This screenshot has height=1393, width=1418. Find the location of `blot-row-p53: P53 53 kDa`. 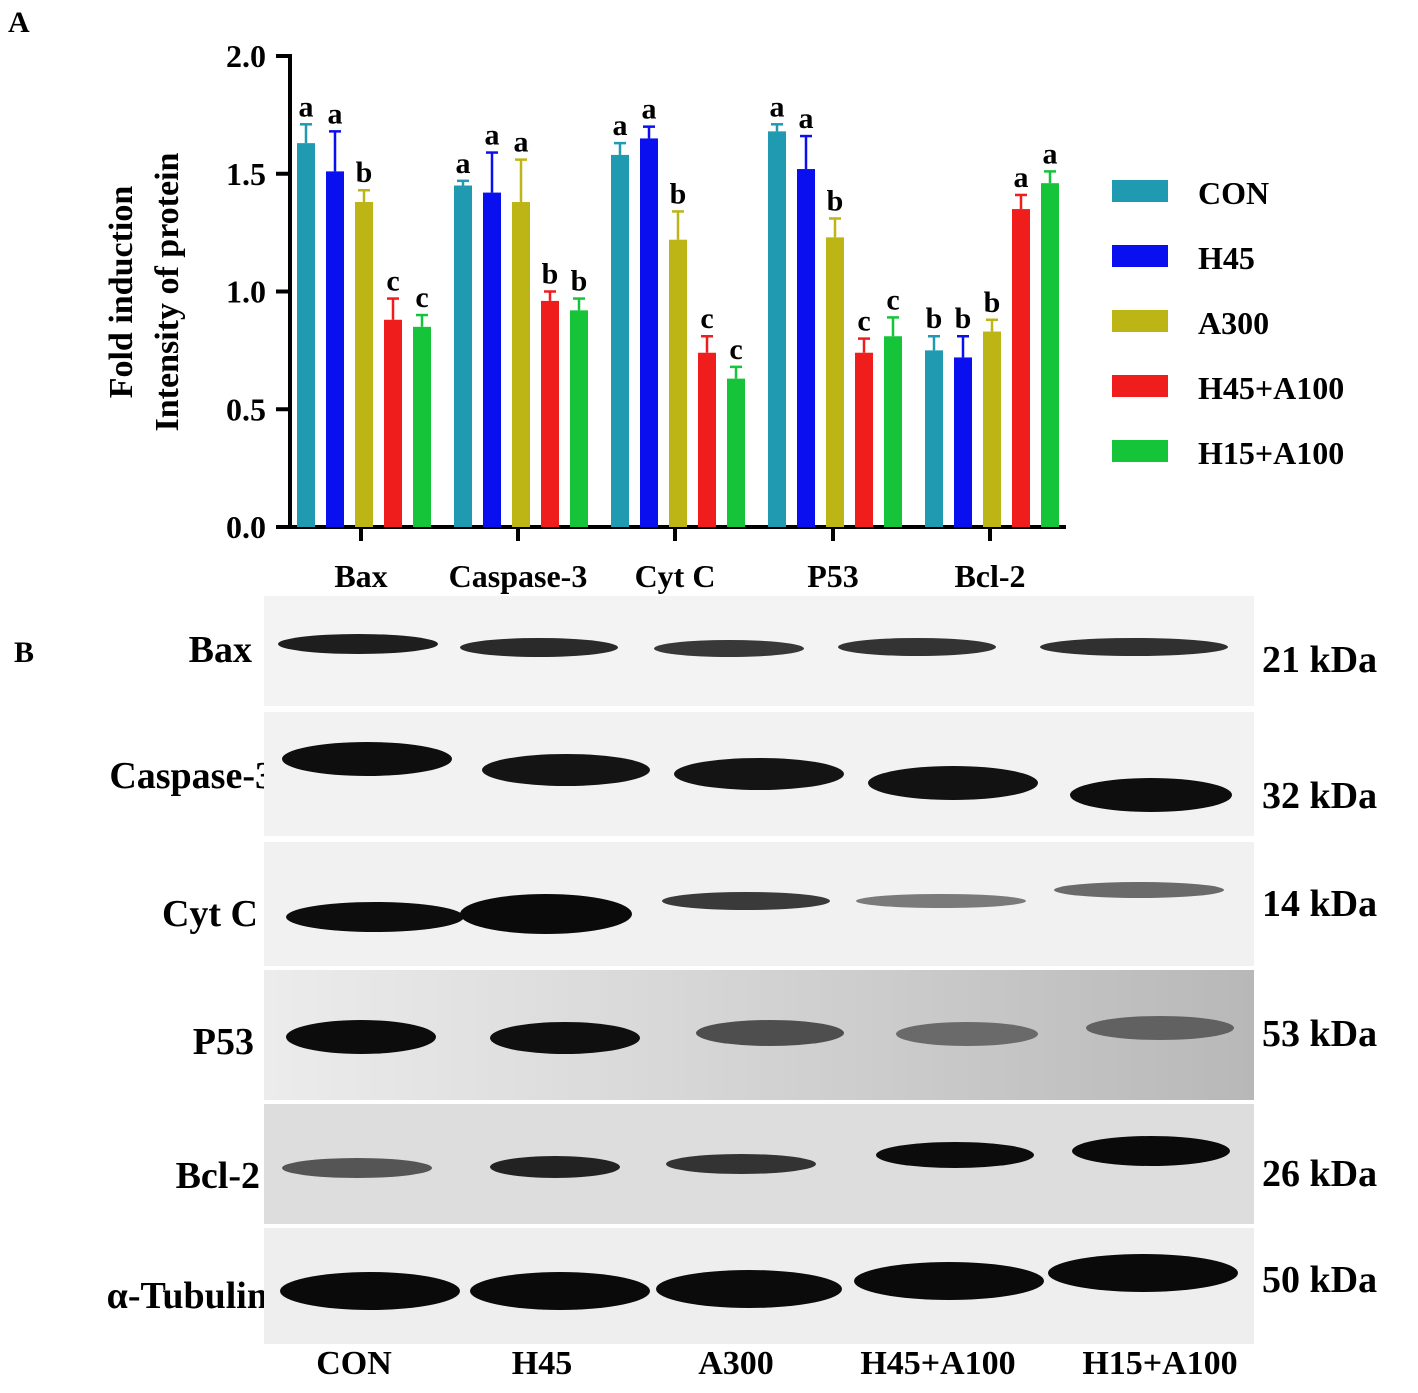

blot-row-p53: P53 53 kDa is located at coordinates (709, 1035).